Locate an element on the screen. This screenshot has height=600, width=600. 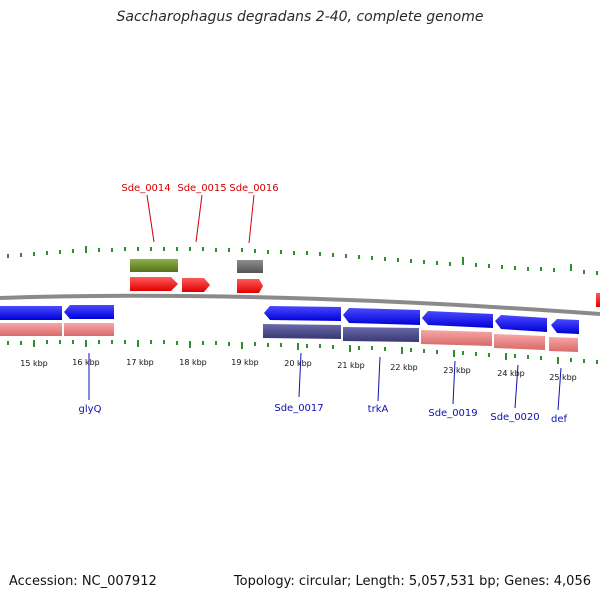
reverse-cds-track is located at coordinates (289, 319).